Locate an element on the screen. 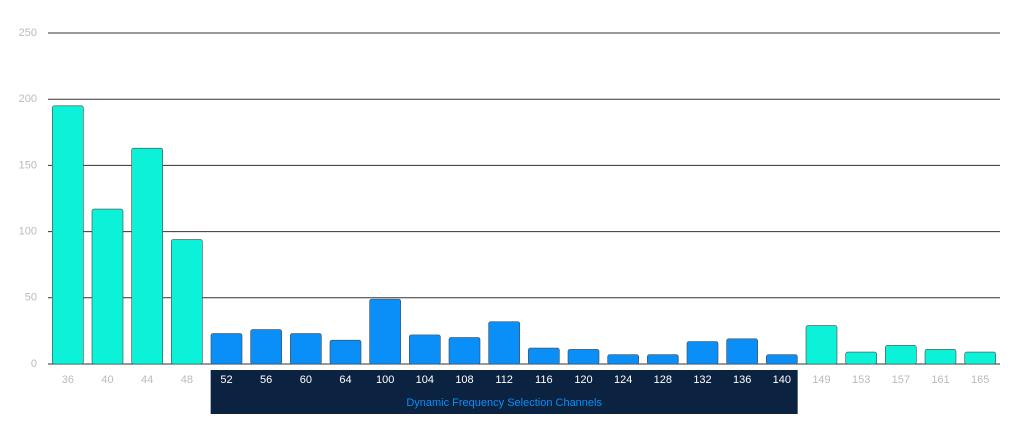 The image size is (1024, 425). x-tick-label: 56 is located at coordinates (266, 380).